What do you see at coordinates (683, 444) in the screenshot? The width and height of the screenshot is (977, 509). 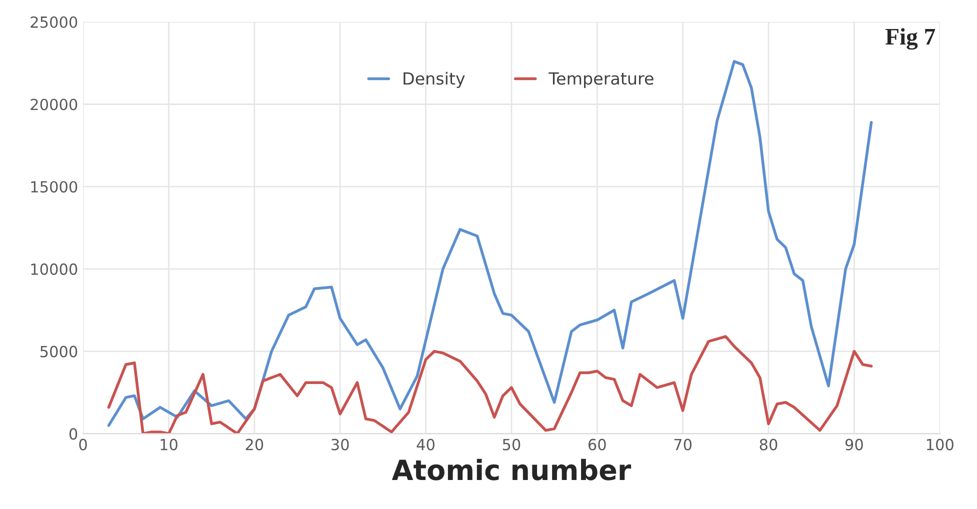 I see `x-tick-label: 70` at bounding box center [683, 444].